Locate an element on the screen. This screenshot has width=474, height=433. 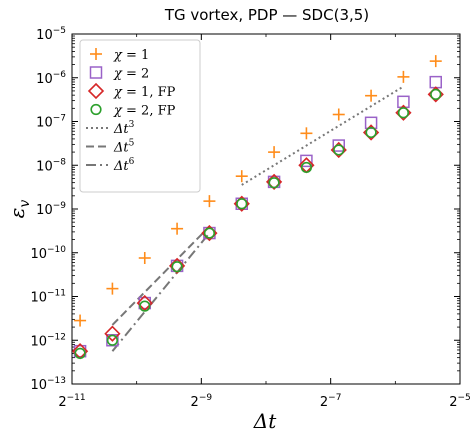
legend-label: χ = 1 is located at coordinates (131, 55).